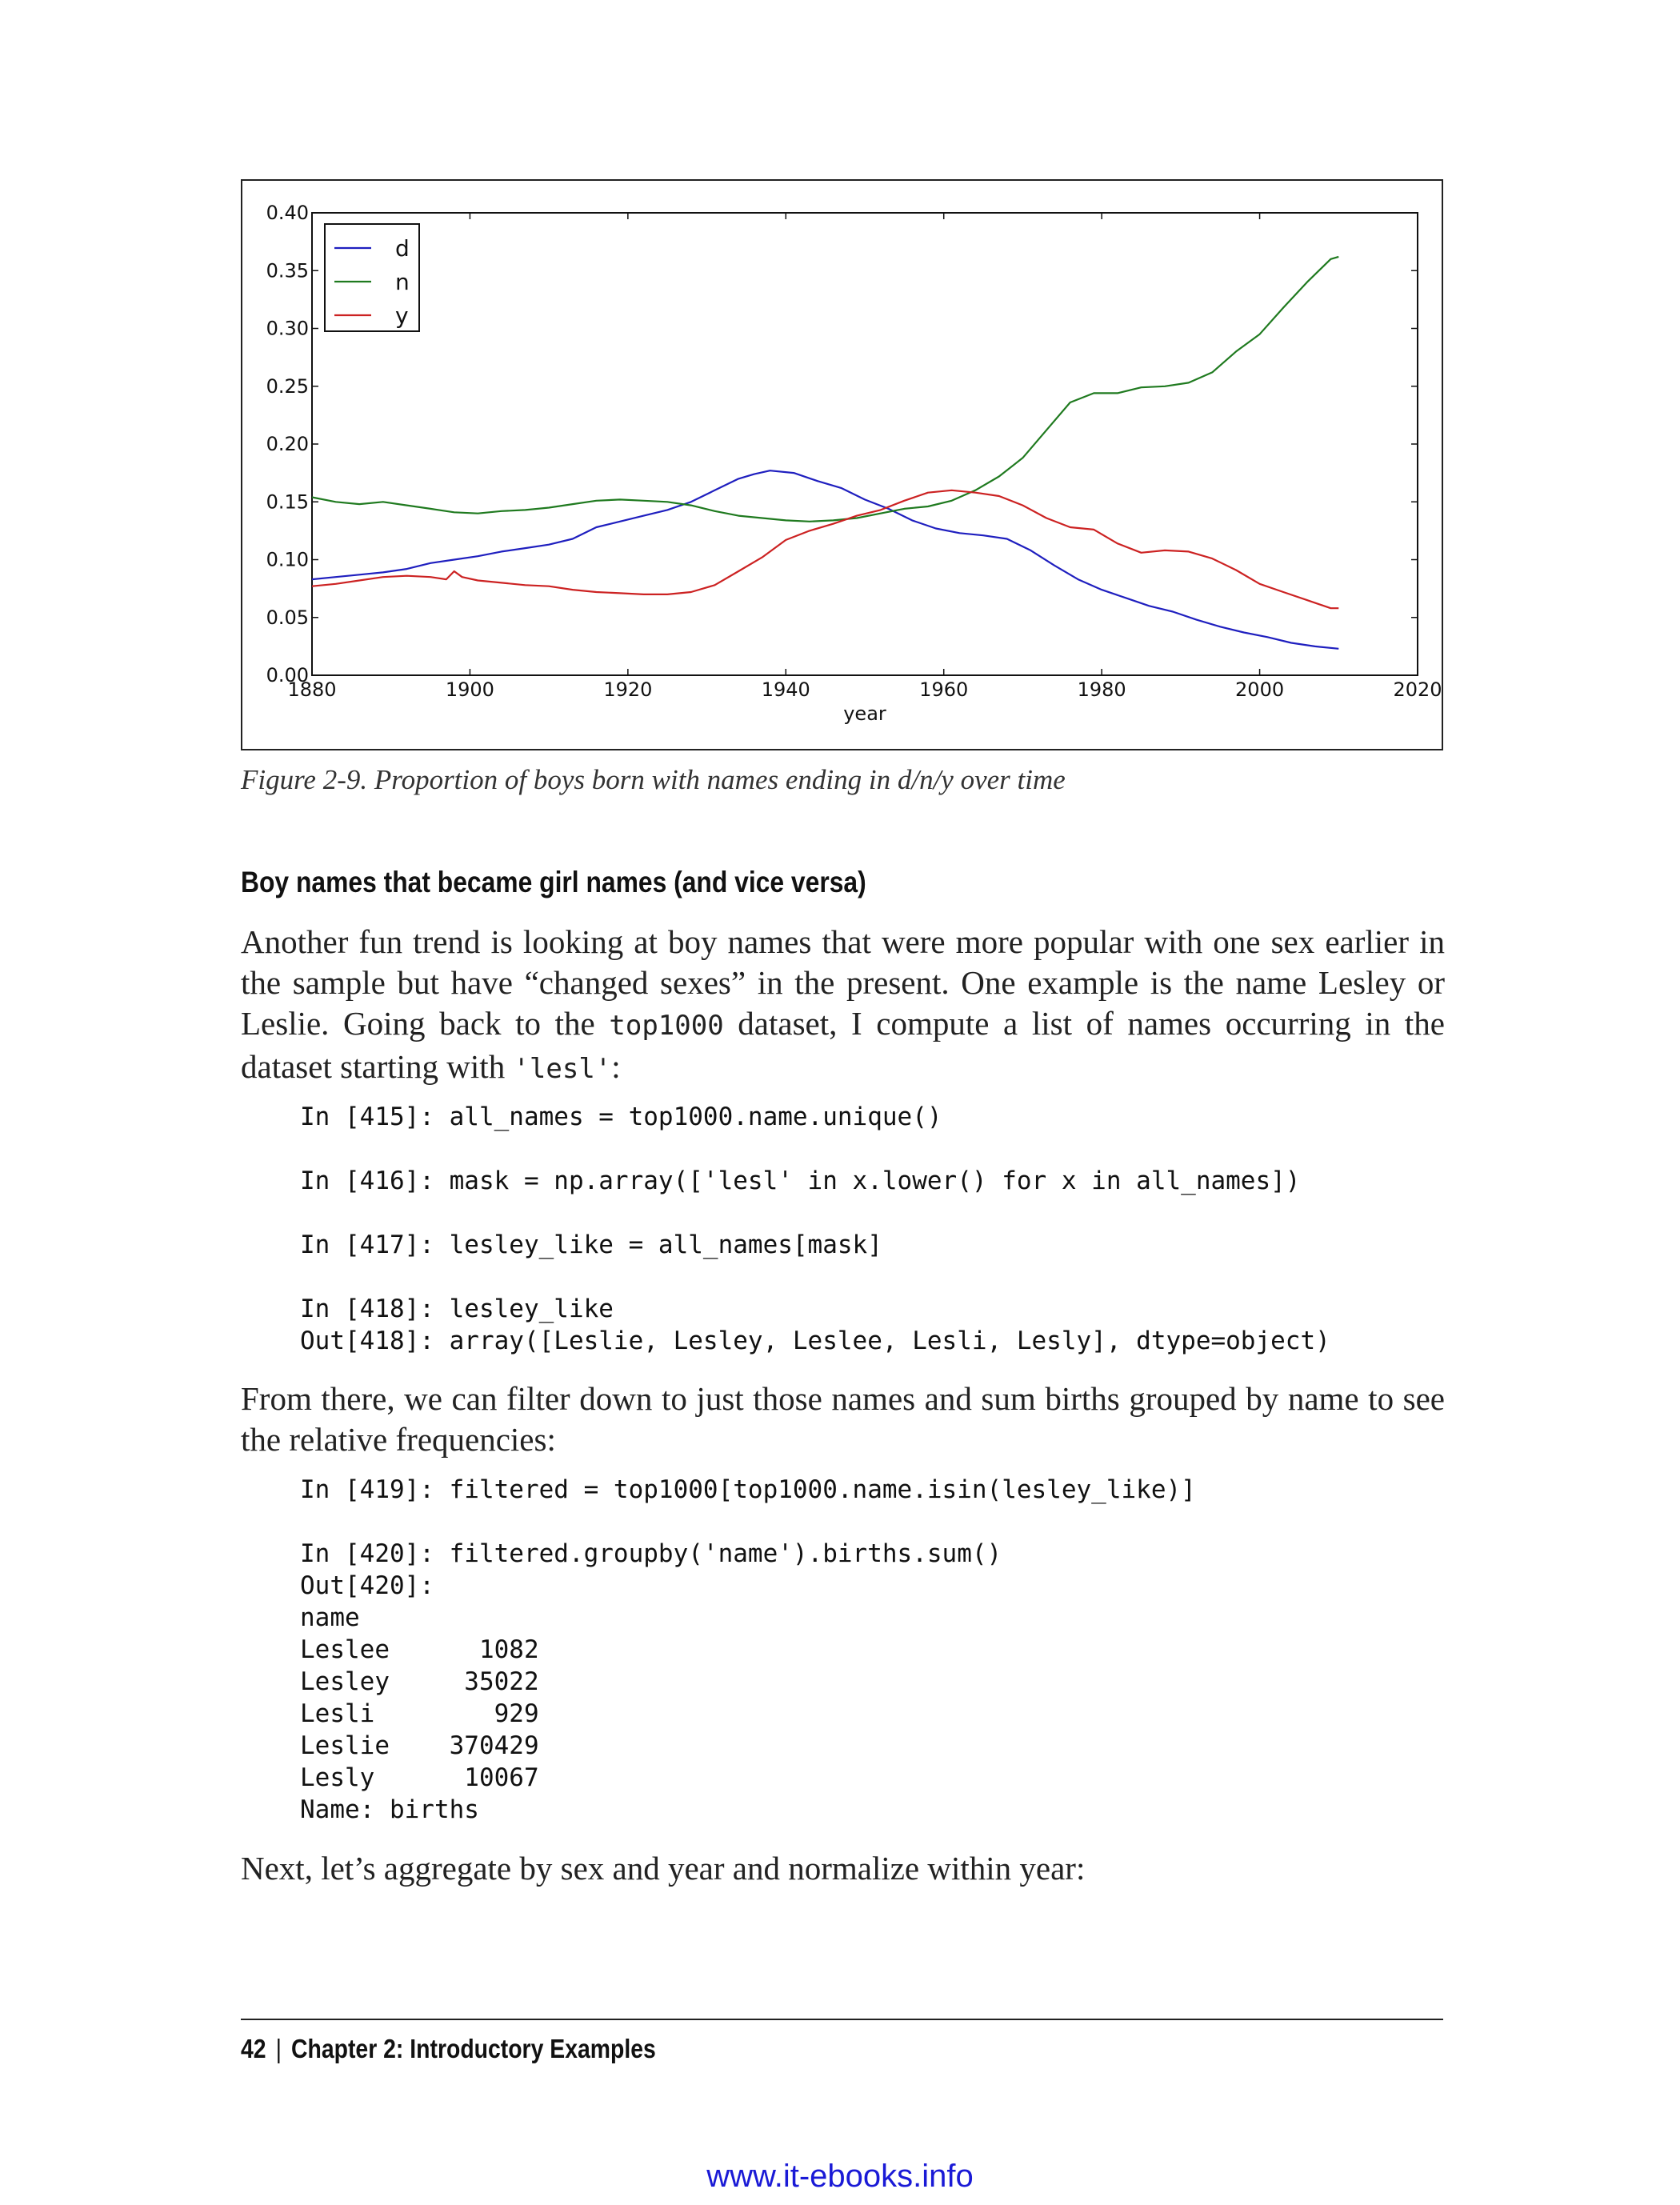 Image resolution: width=1680 pixels, height=2205 pixels. What do you see at coordinates (840, 2176) in the screenshot?
I see `watermark-link: www.it-ebooks.info` at bounding box center [840, 2176].